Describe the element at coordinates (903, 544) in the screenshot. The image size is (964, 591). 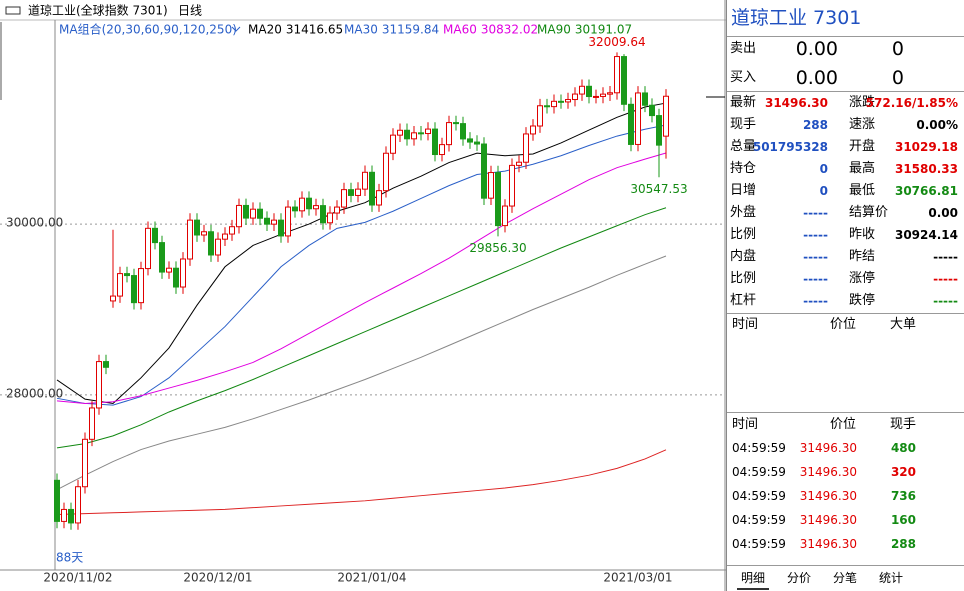
I see `trade-volume: 288` at that location.